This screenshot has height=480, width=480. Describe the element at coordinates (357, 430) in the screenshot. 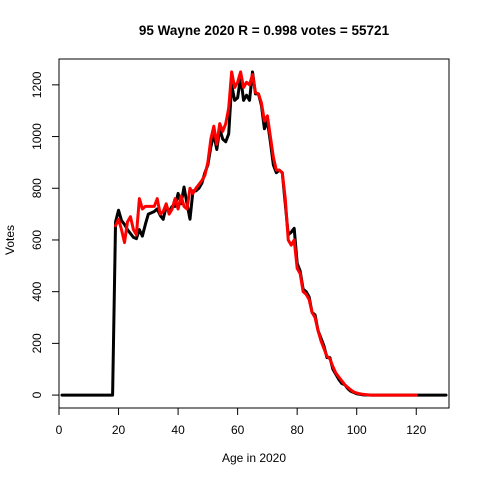

I see `x-tick-label: 100` at that location.